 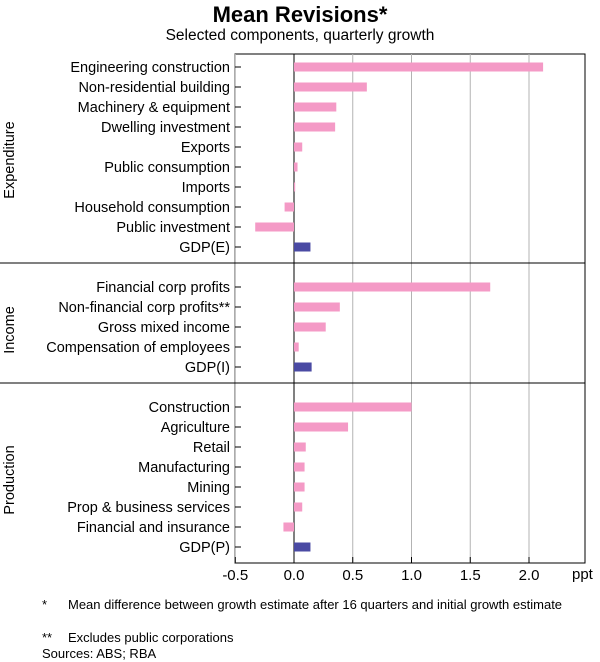 I want to click on category-label: Public investment, so click(x=173, y=228).